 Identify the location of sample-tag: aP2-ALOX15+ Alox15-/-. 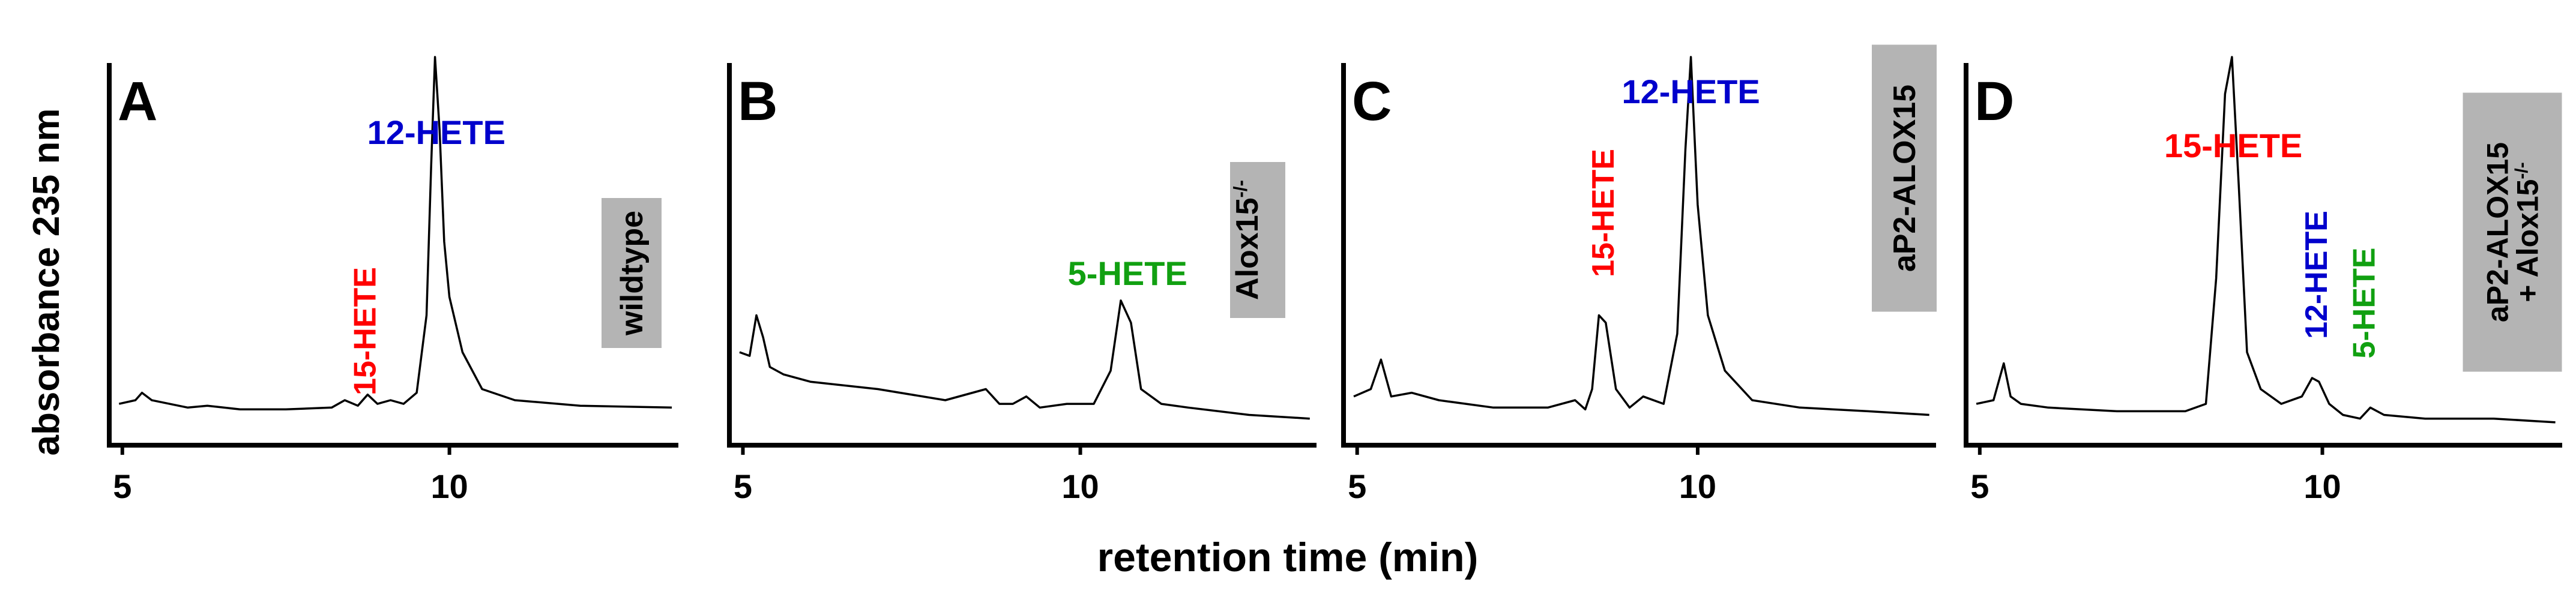
(2513, 232).